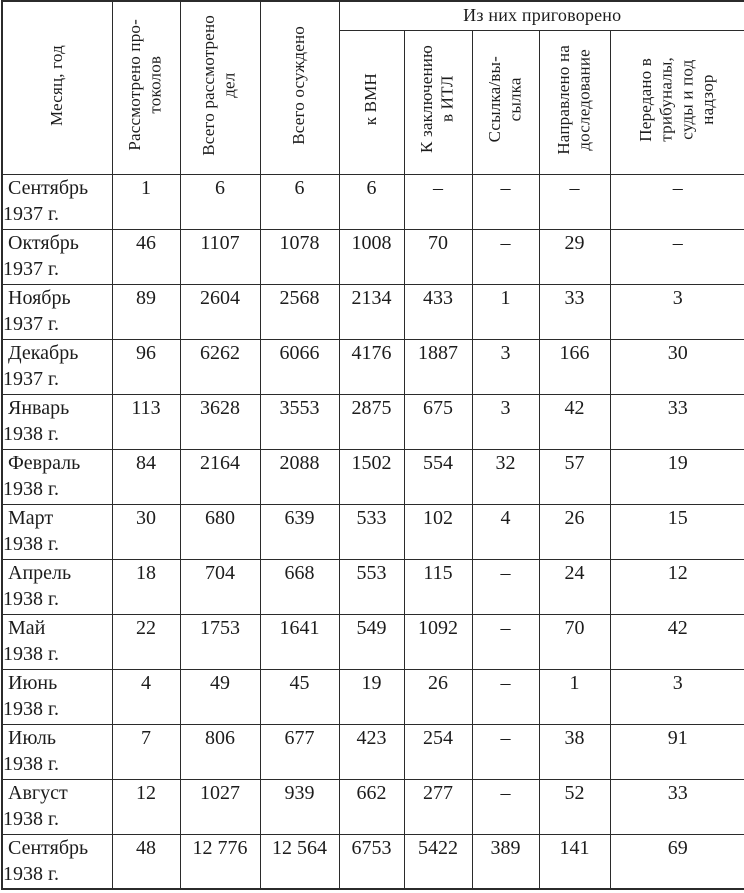 The height and width of the screenshot is (893, 744). Describe the element at coordinates (220, 366) in the screenshot. I see `value-cell: 6262` at that location.